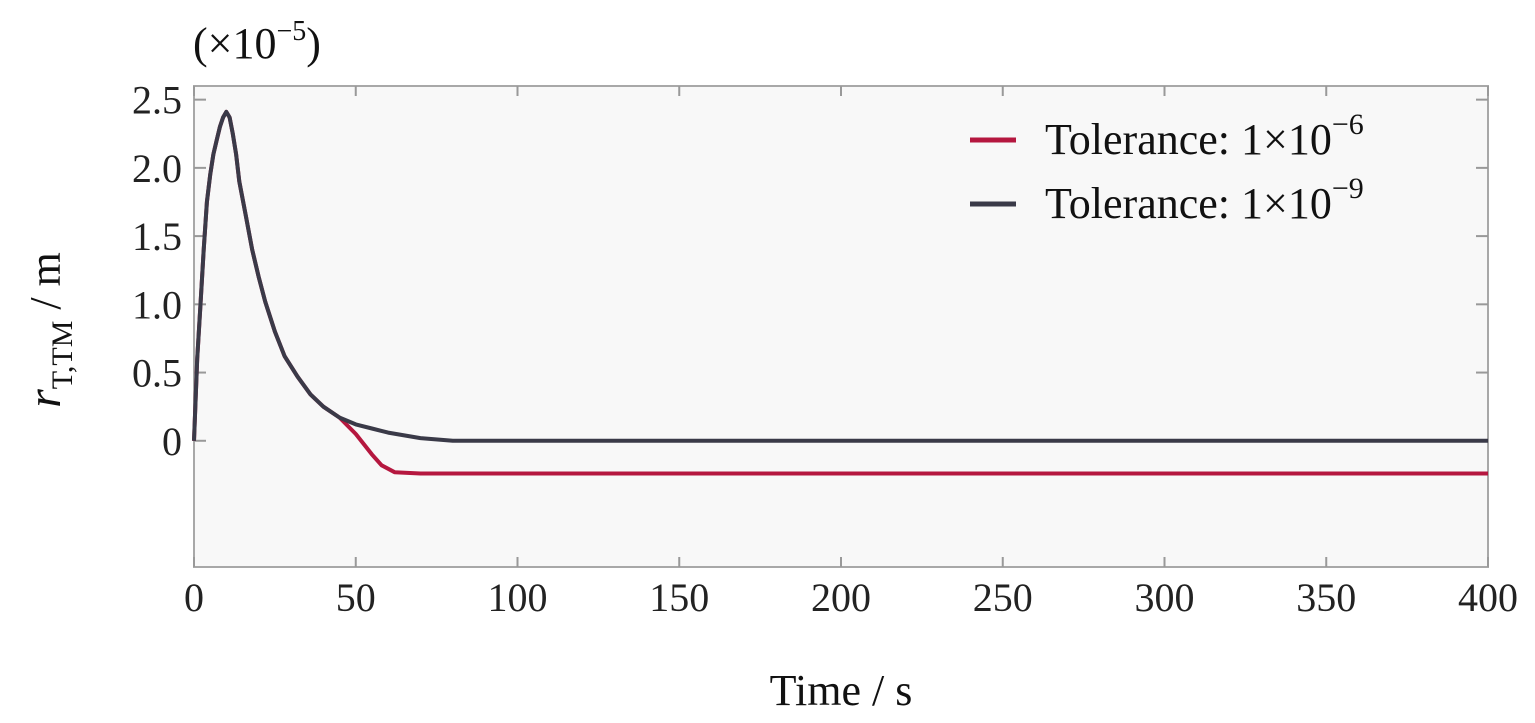 The height and width of the screenshot is (723, 1535). I want to click on y-tick-label: 2.0, so click(157, 168).